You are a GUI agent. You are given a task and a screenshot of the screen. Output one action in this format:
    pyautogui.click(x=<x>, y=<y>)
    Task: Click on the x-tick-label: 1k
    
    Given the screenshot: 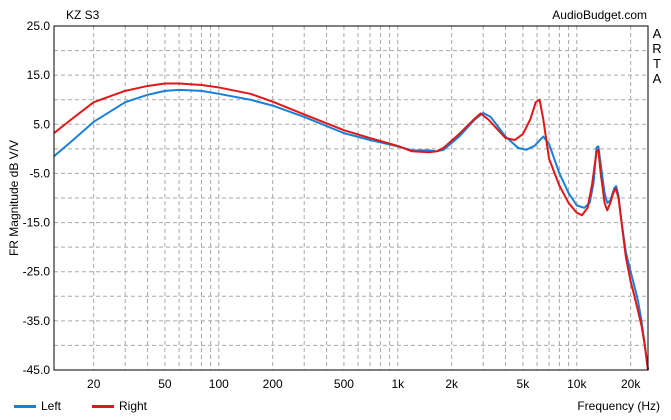 What is the action you would take?
    pyautogui.click(x=398, y=384)
    